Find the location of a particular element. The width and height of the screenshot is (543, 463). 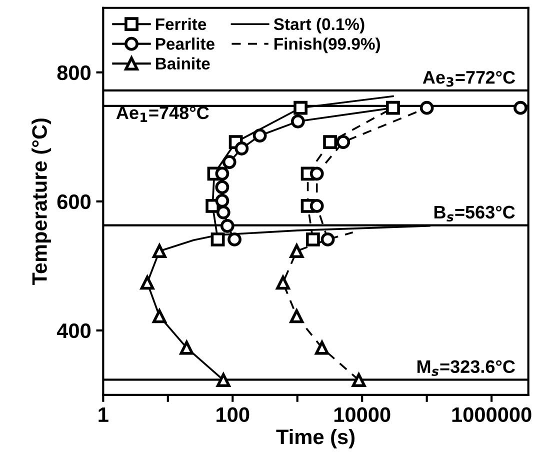

y-axis-title: Temperature (°C) is located at coordinates (42, 202).